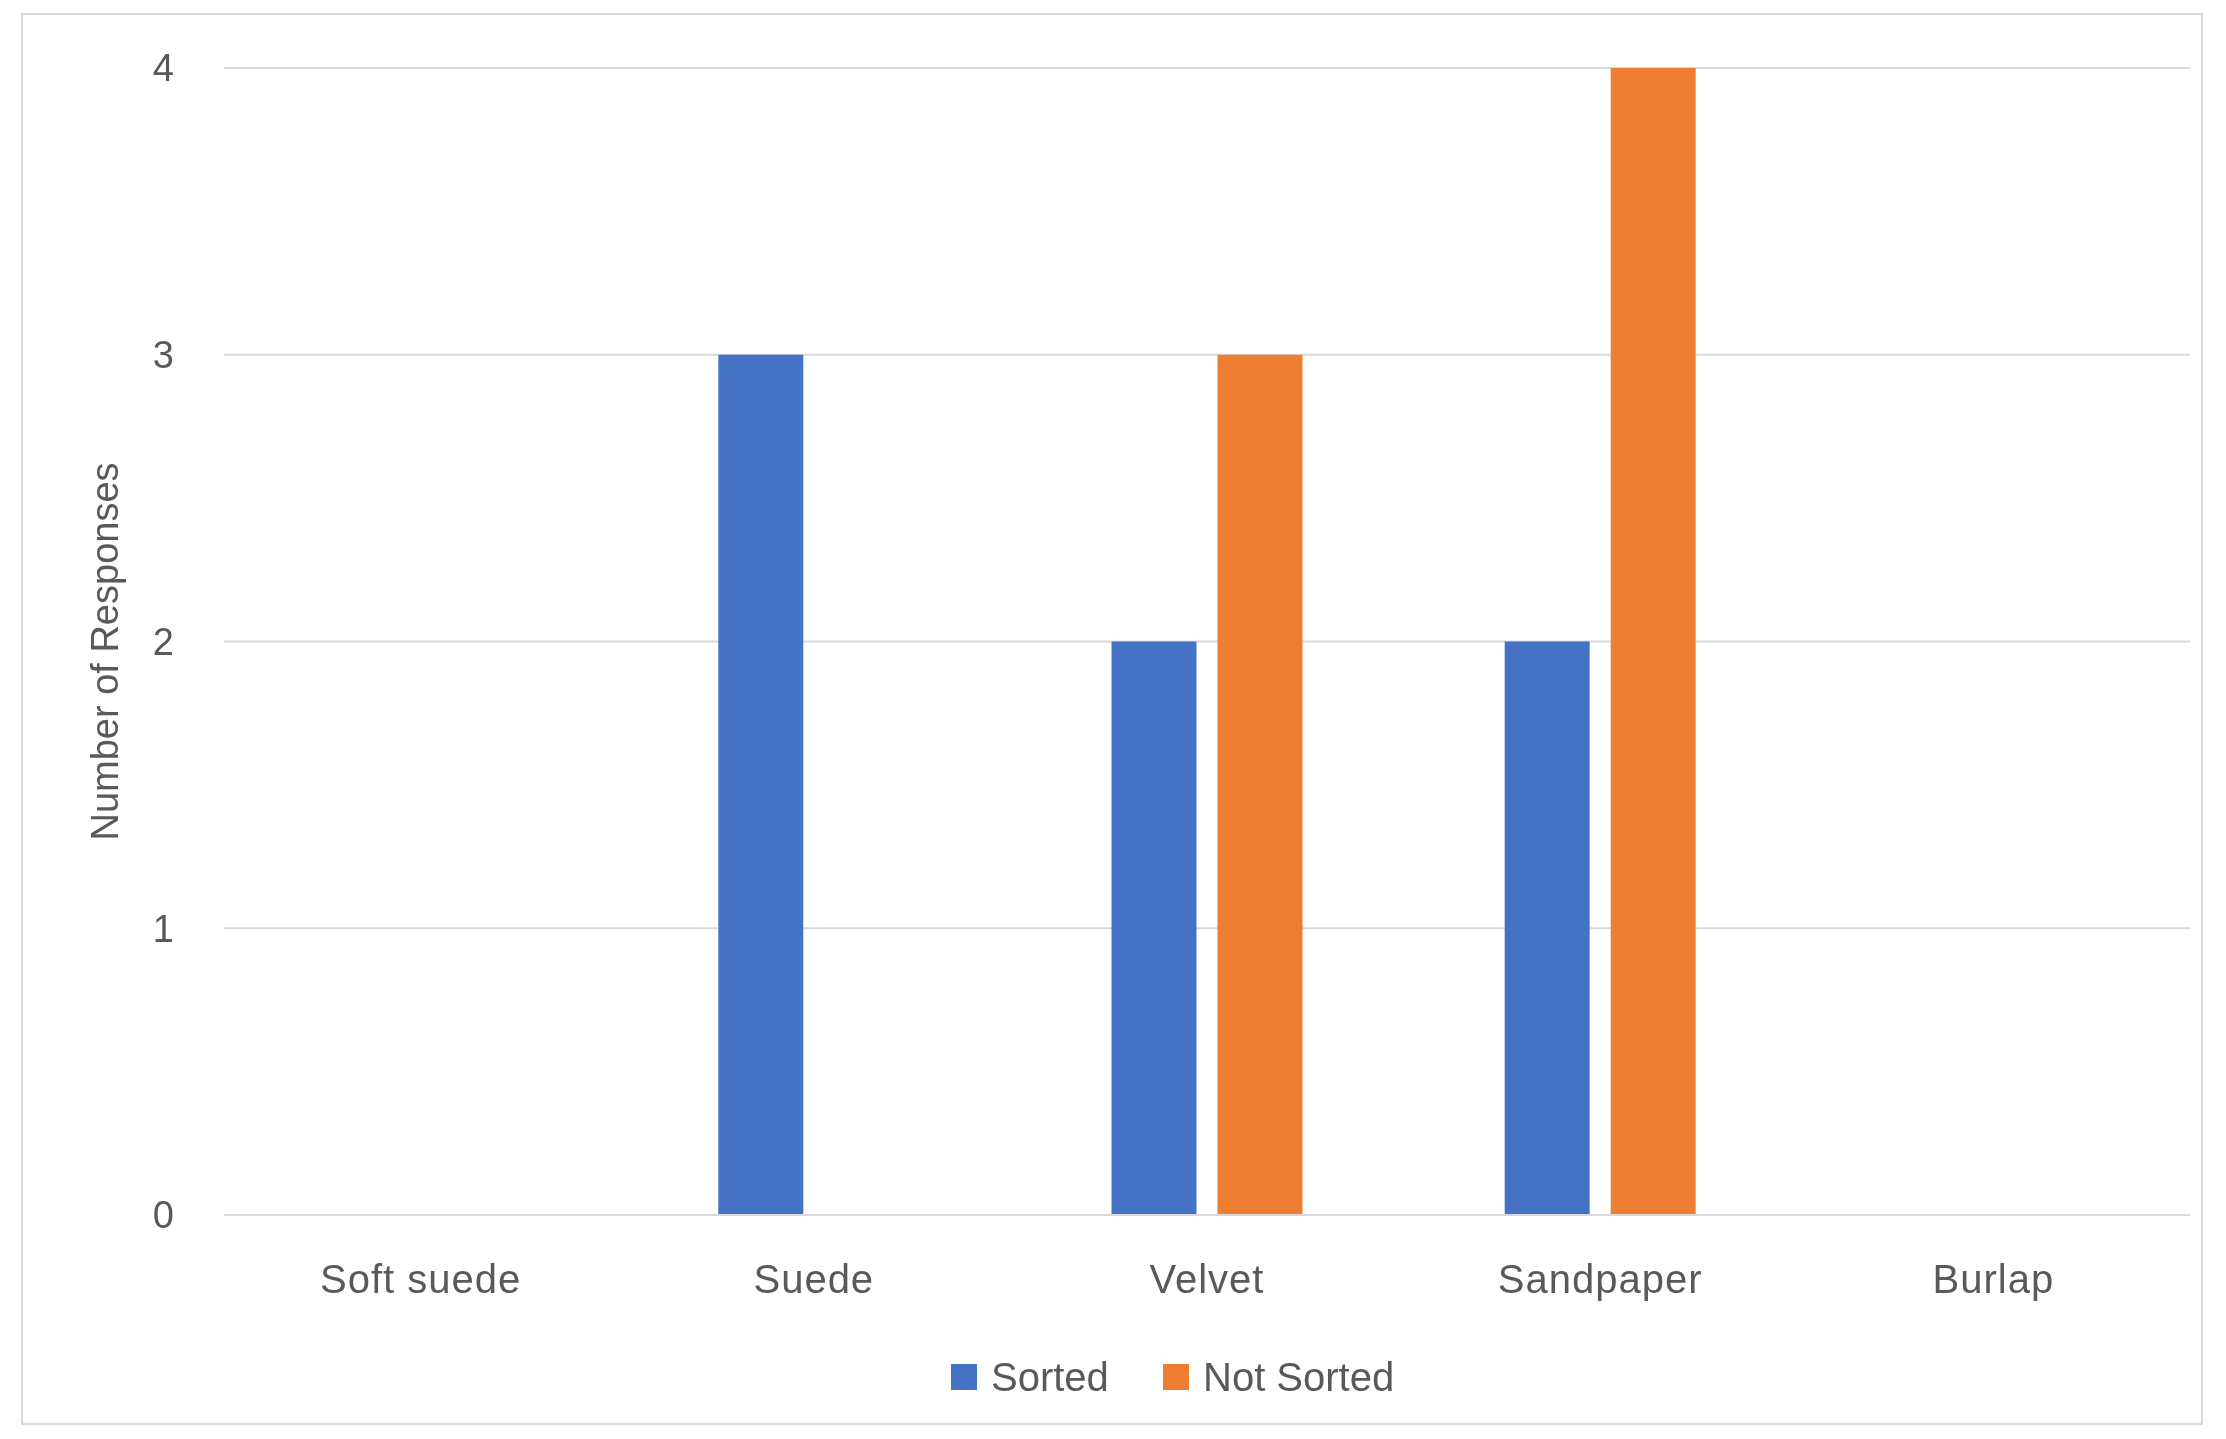  I want to click on x-tick-label: Sandpaper, so click(1600, 1279).